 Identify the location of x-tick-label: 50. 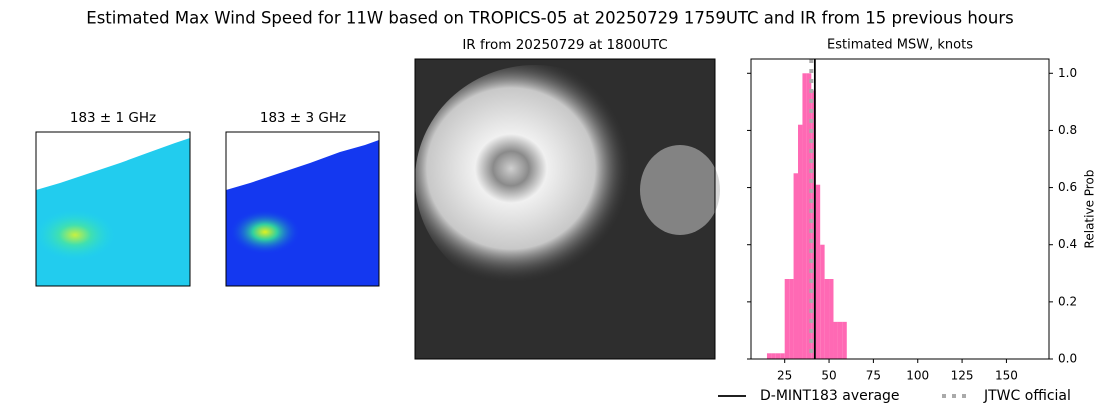
(828, 376).